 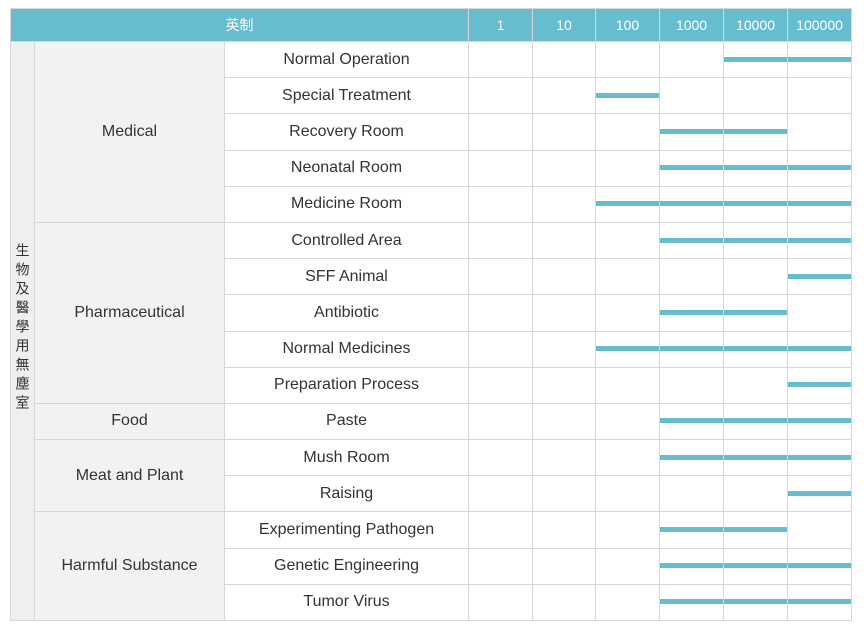 I want to click on category-cell: Meat and Plant, so click(x=129, y=476).